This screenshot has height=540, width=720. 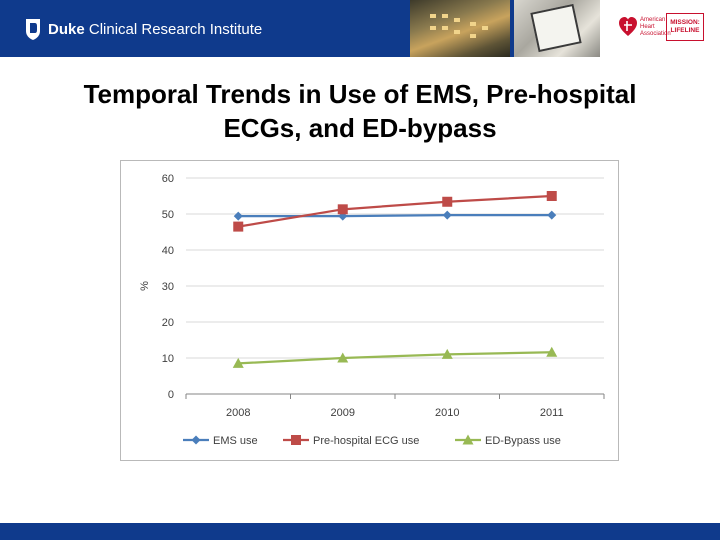 I want to click on y-tick-label: 10, so click(x=168, y=359).